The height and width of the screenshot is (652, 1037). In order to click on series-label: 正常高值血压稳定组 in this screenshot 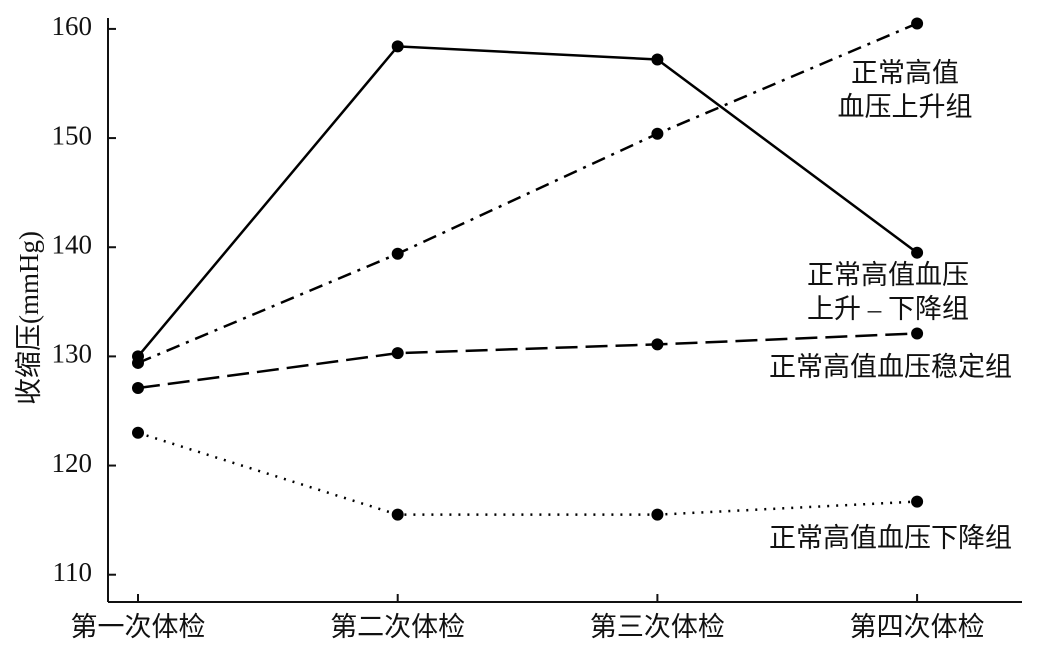, I will do `click(890, 367)`.